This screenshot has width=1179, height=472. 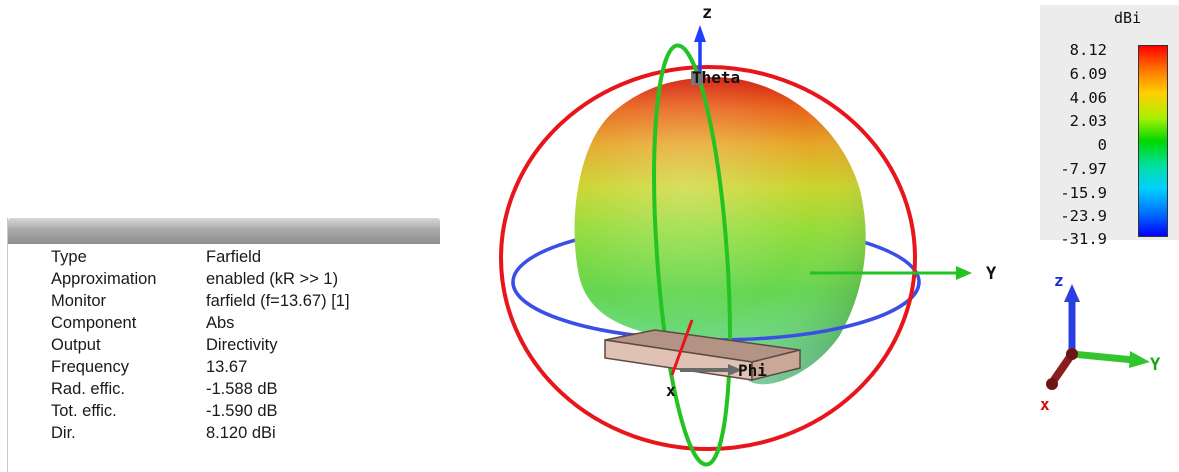 I want to click on legend-tick: 4.06, so click(x=1088, y=98).